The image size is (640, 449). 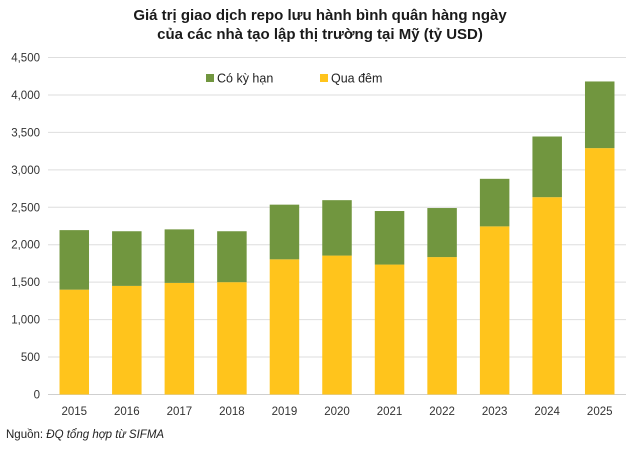 What do you see at coordinates (25, 246) in the screenshot?
I see `y-tick-label: 2,000` at bounding box center [25, 246].